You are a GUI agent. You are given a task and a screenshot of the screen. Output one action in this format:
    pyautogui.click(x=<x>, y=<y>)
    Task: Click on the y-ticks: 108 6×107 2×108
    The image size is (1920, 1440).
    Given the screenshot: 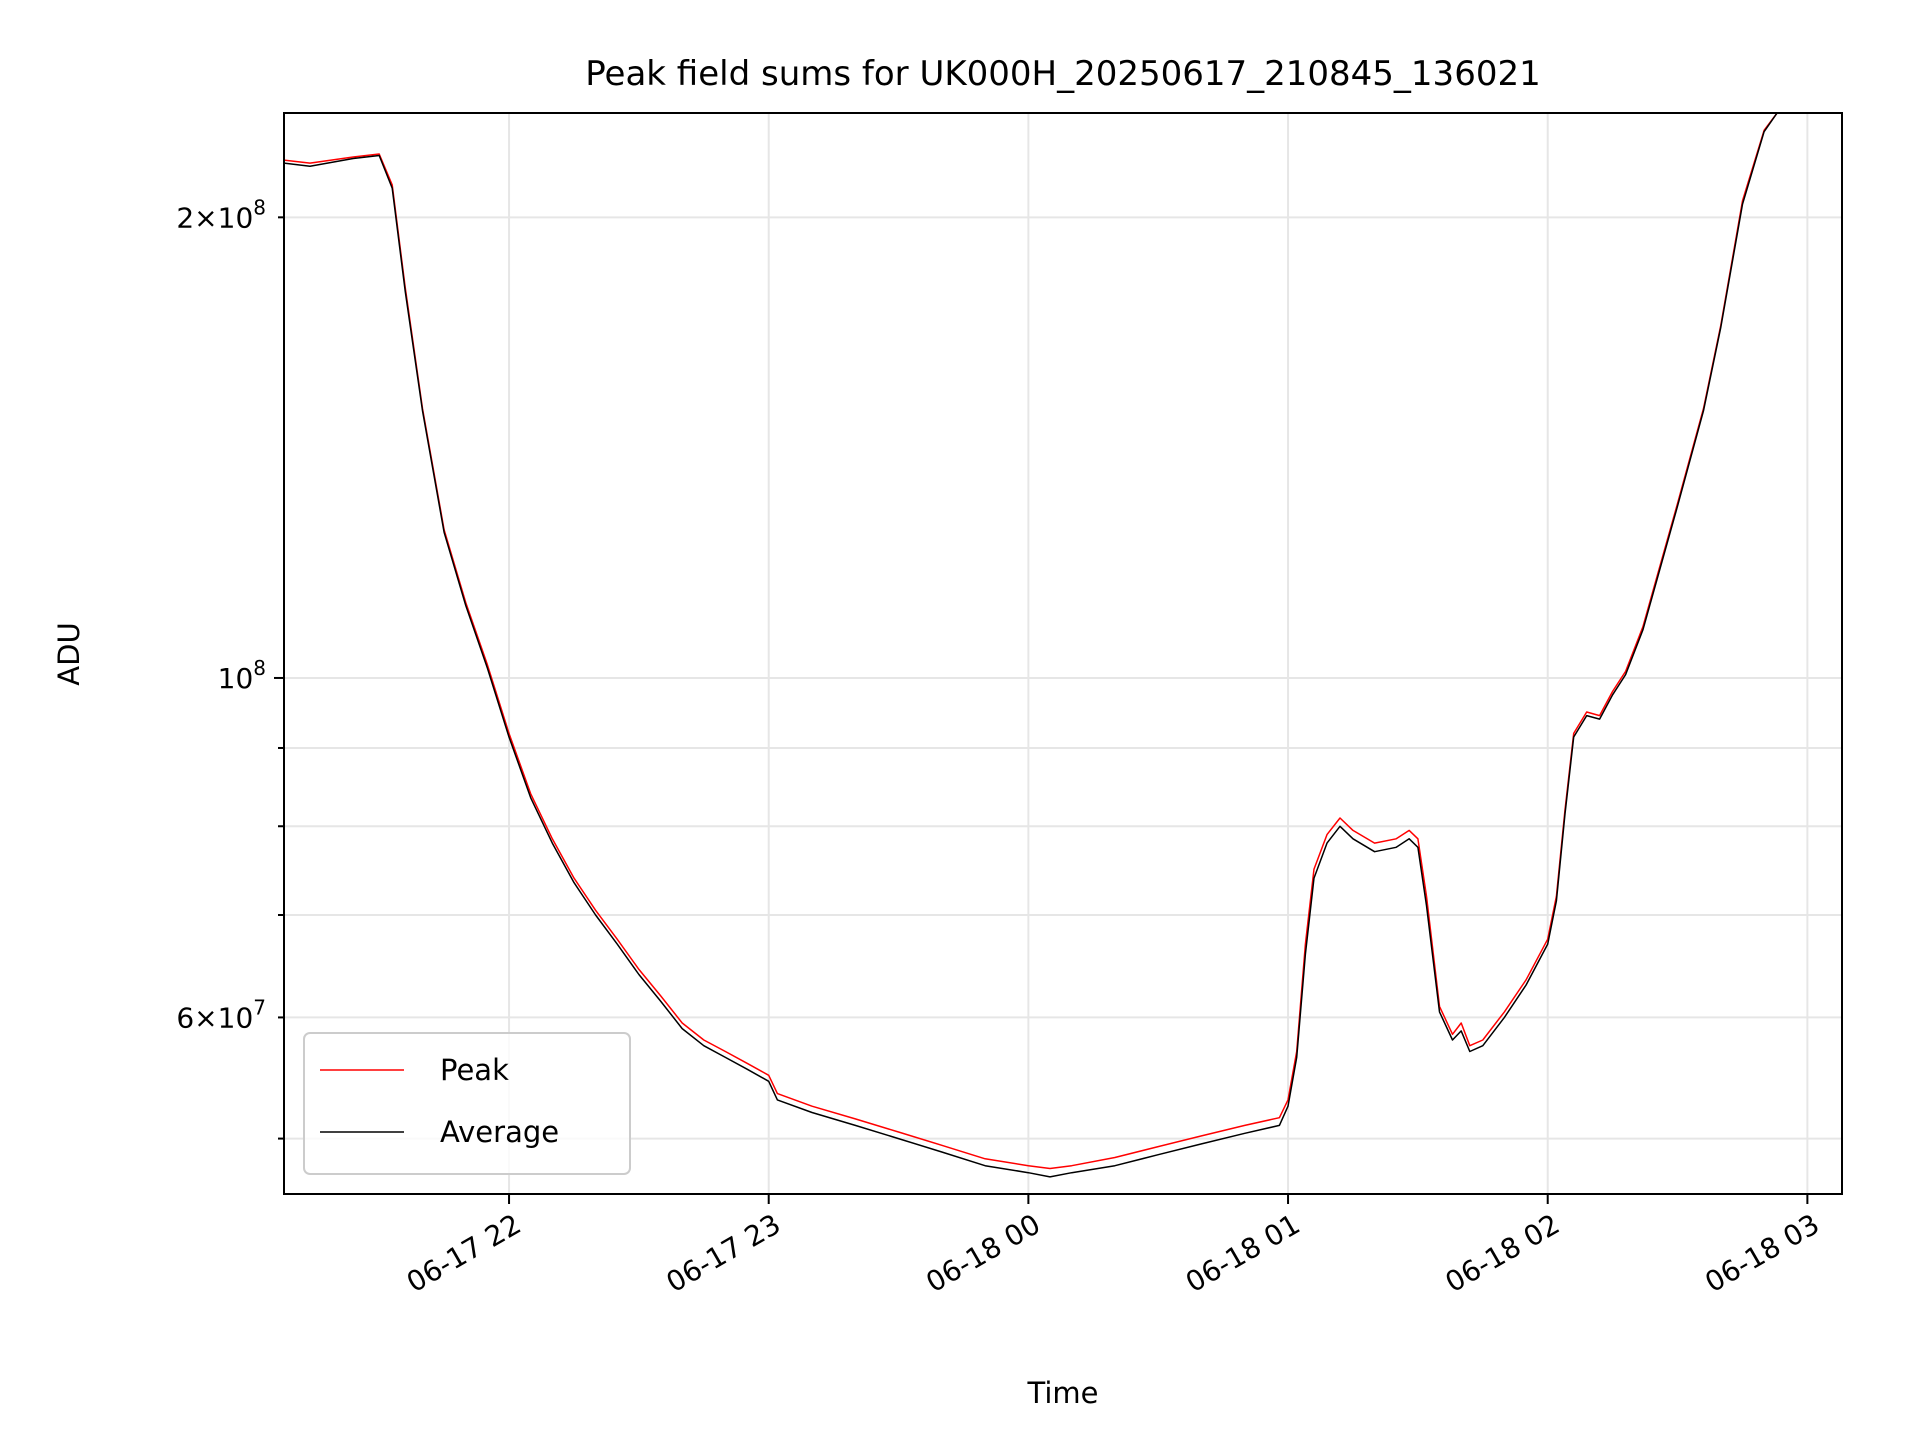 What is the action you would take?
    pyautogui.click(x=230, y=667)
    